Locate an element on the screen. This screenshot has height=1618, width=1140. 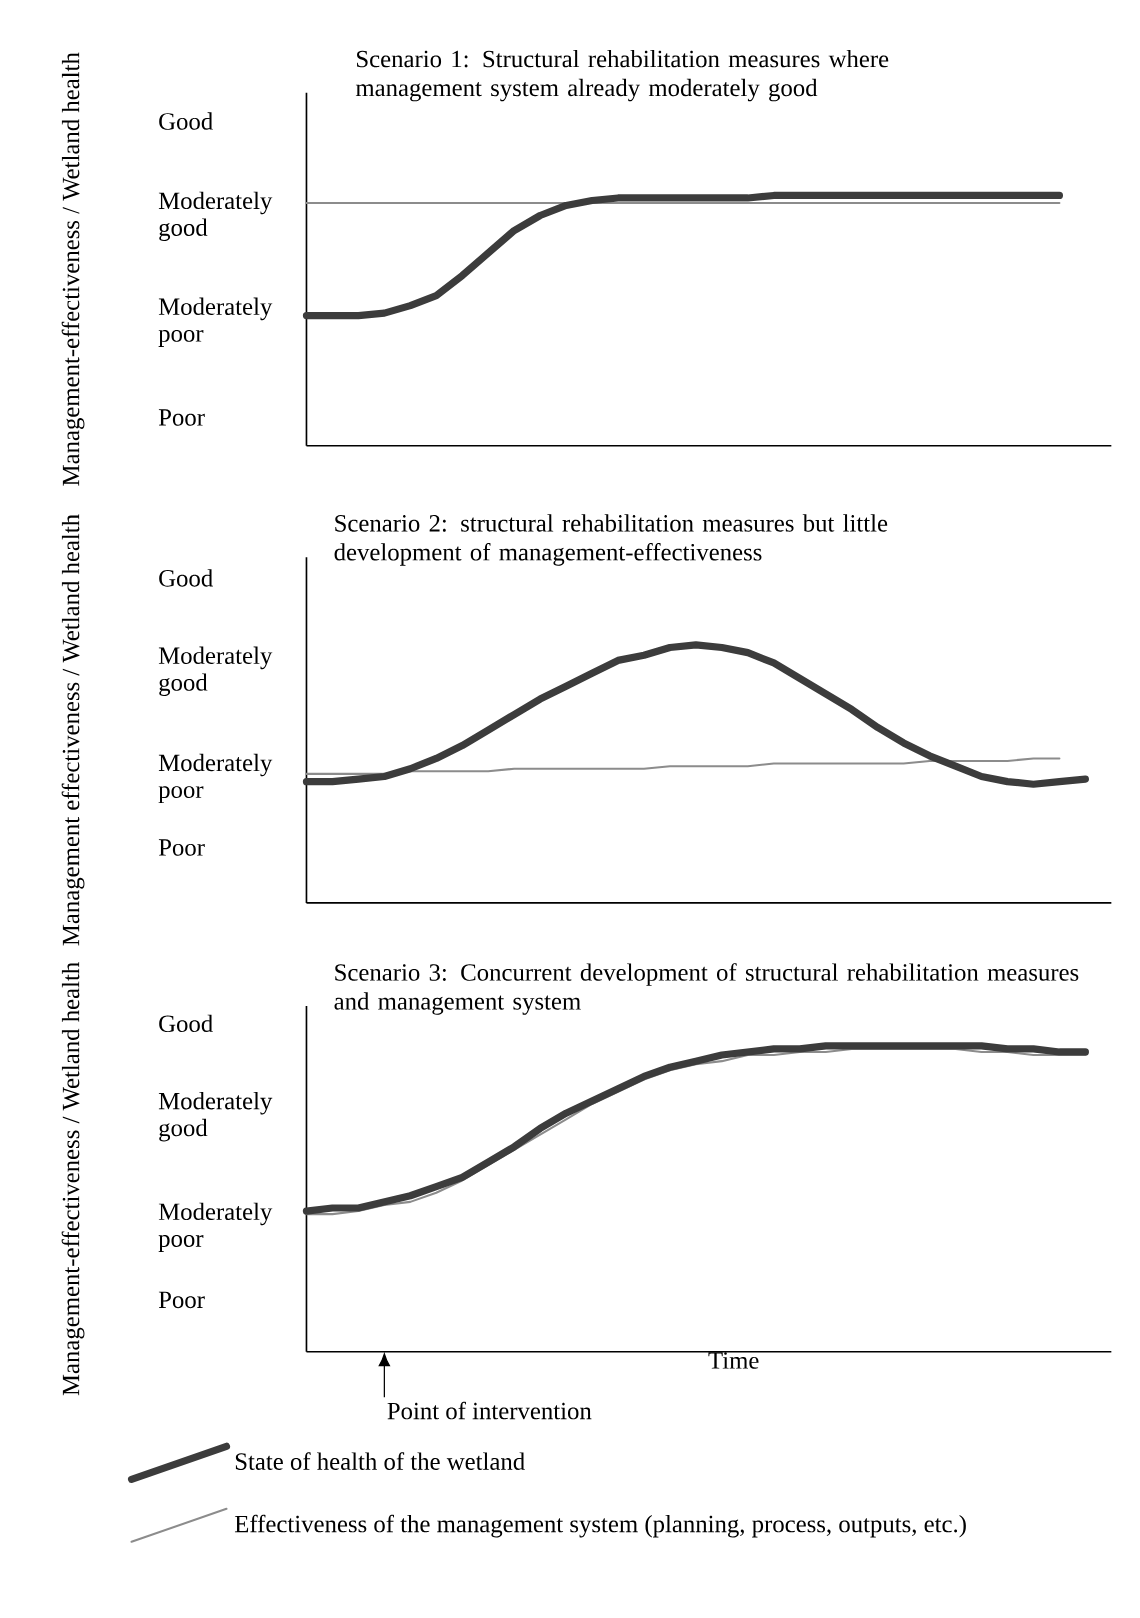
chart-title: Scenario 1: Structural rehabilitation measures where management system already moderately good is located at coordinates (622, 75).